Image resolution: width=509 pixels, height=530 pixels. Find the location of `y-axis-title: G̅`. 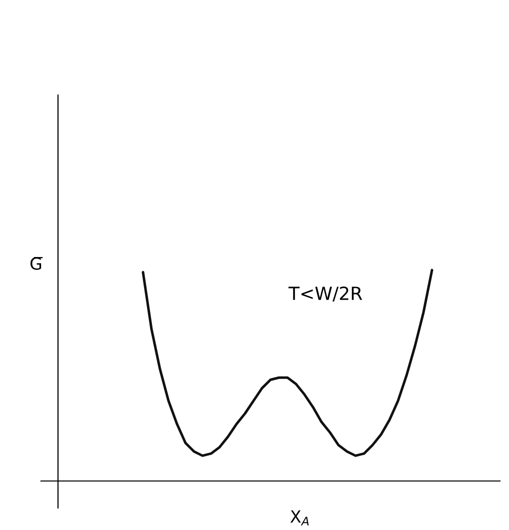

y-axis-title: G̅ is located at coordinates (36, 263).